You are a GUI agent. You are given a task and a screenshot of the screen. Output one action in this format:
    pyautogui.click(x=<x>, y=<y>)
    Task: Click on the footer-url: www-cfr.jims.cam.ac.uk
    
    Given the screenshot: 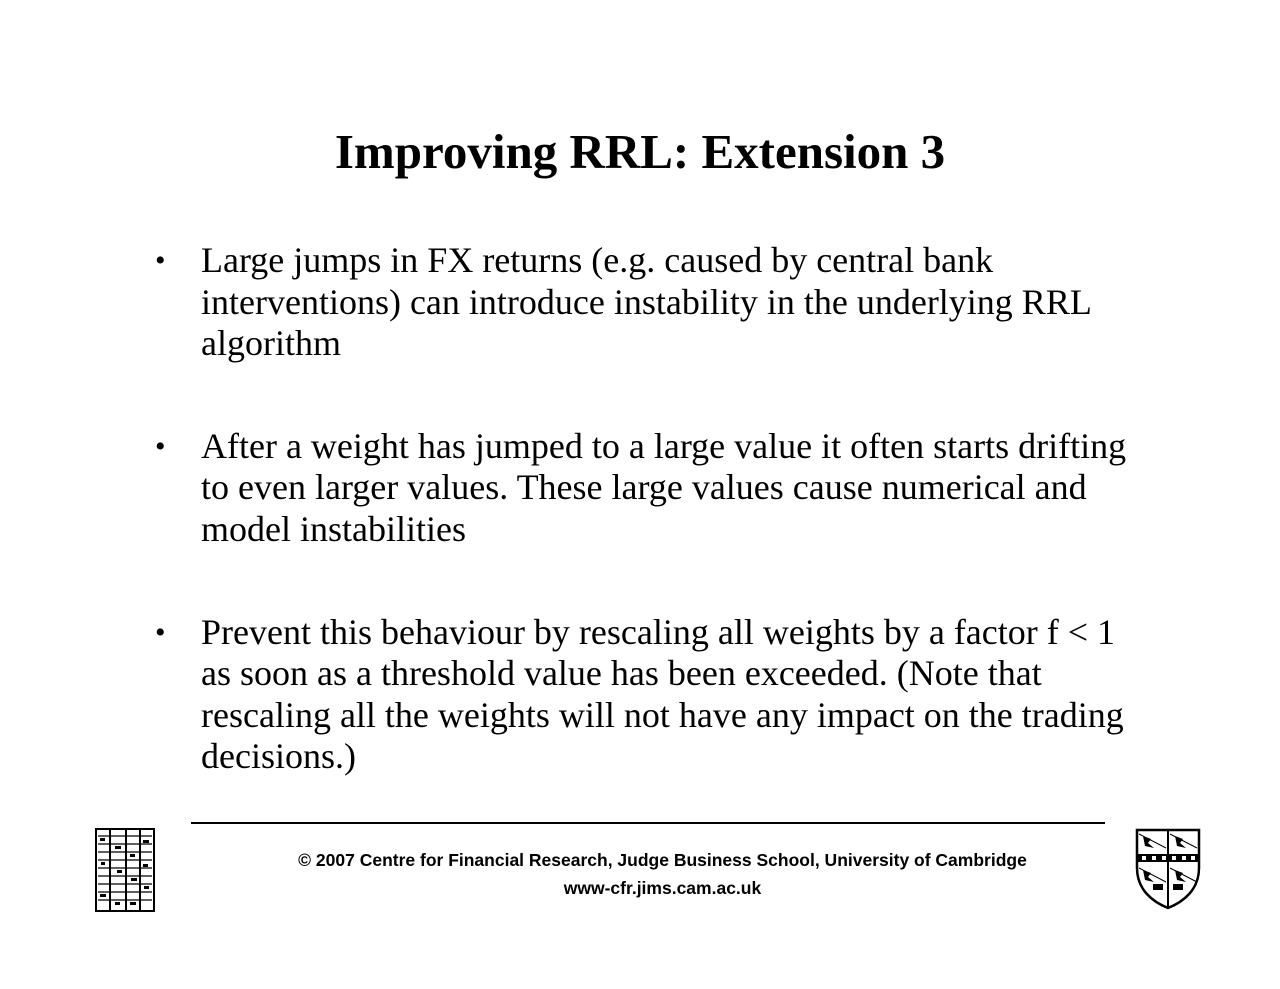 What is the action you would take?
    pyautogui.click(x=662, y=888)
    